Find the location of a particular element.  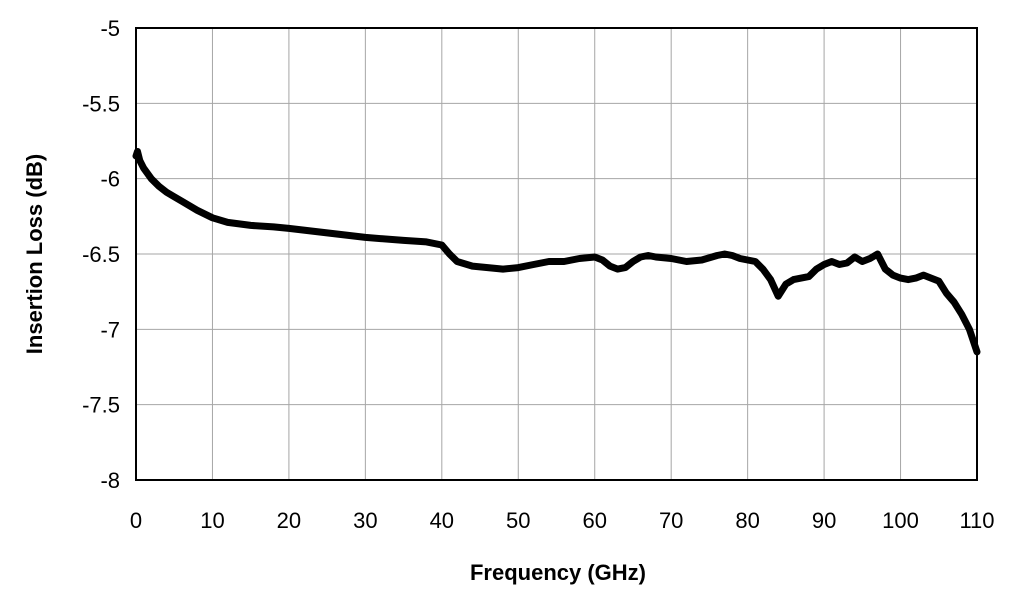

y-tick-label: -6 is located at coordinates (110, 179).